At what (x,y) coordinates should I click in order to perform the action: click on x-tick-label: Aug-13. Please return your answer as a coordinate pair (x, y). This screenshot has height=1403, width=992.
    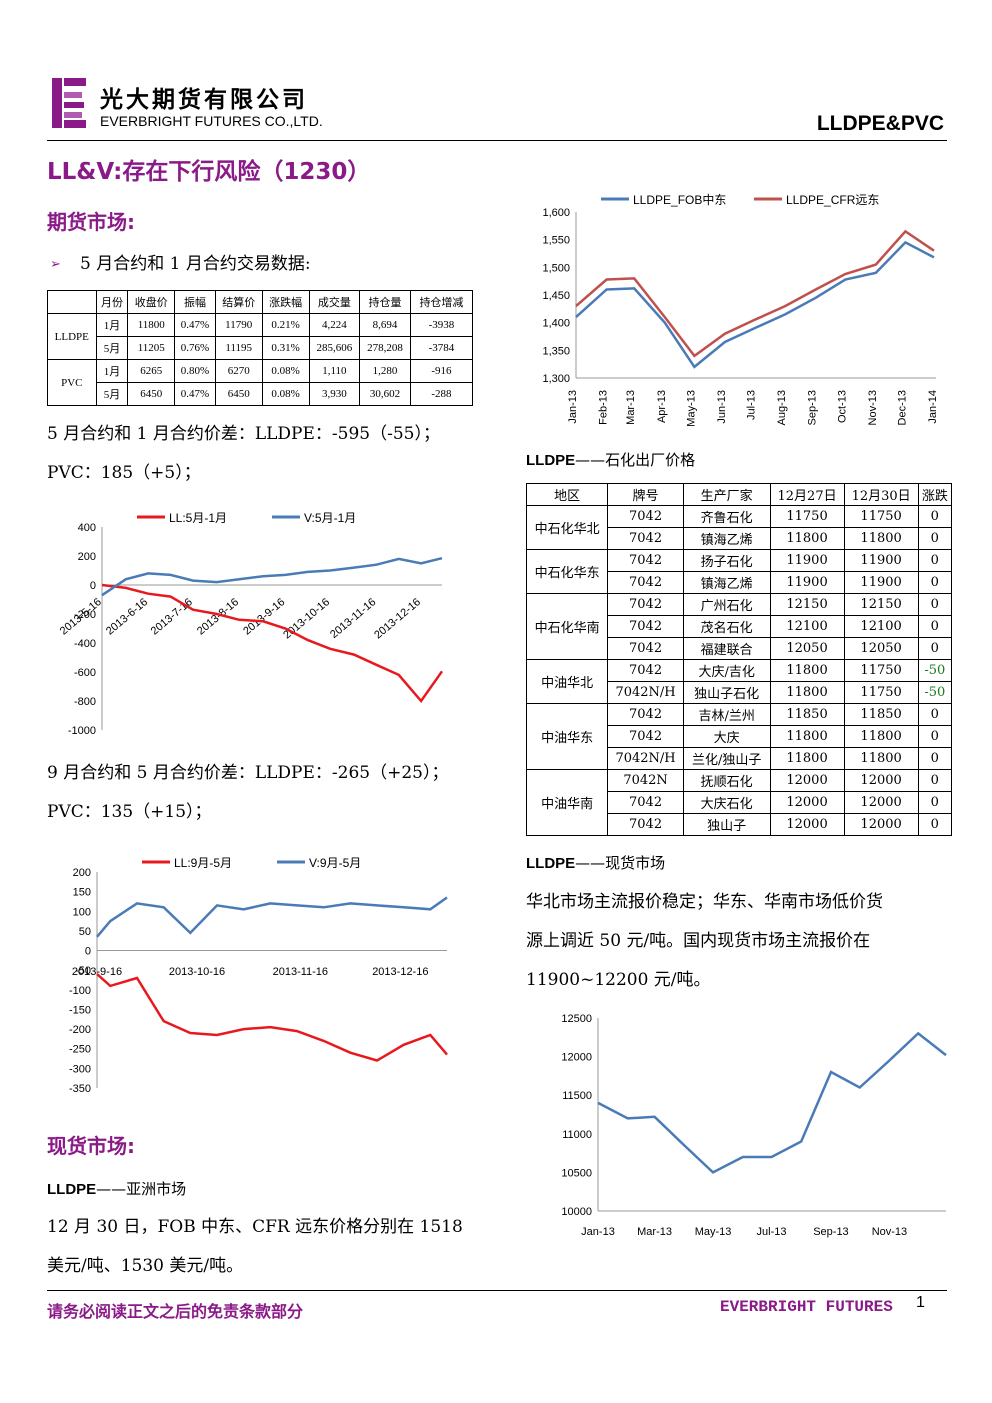
    Looking at the image, I should click on (782, 407).